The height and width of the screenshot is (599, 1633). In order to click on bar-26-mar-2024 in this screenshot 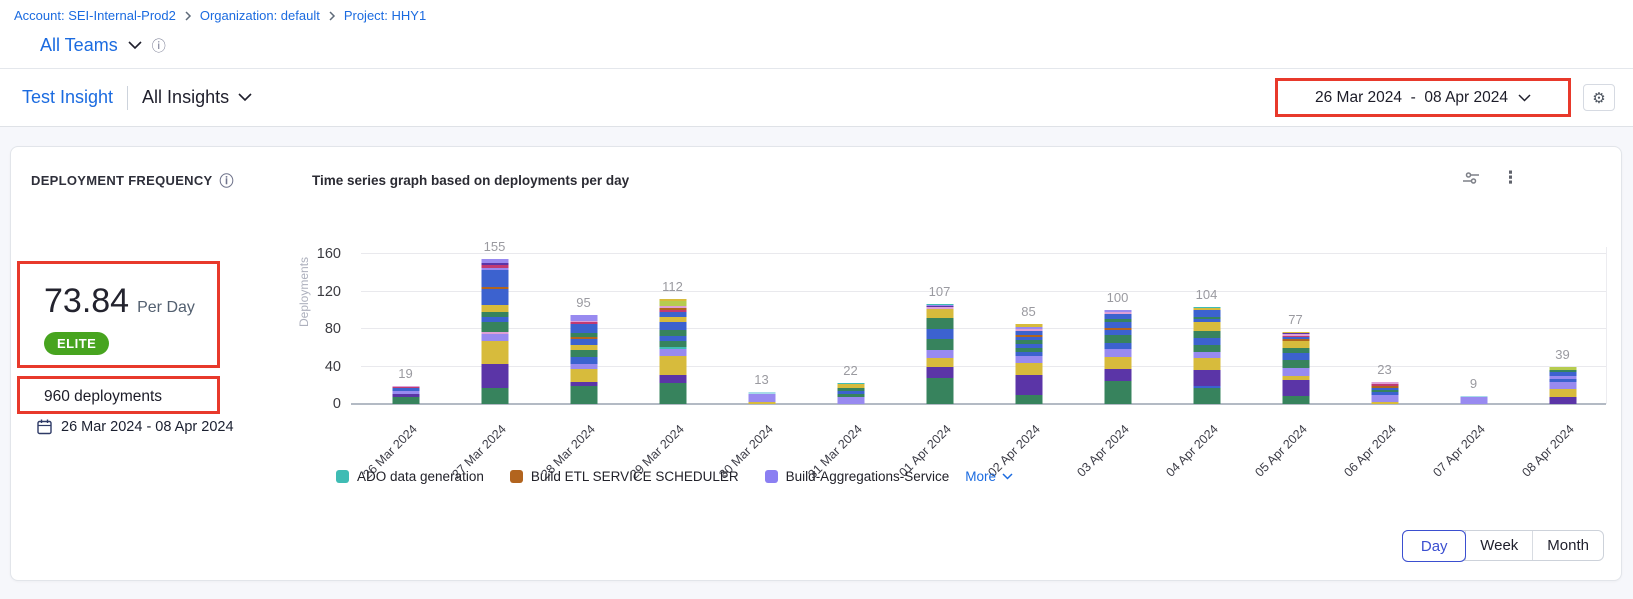, I will do `click(405, 395)`.